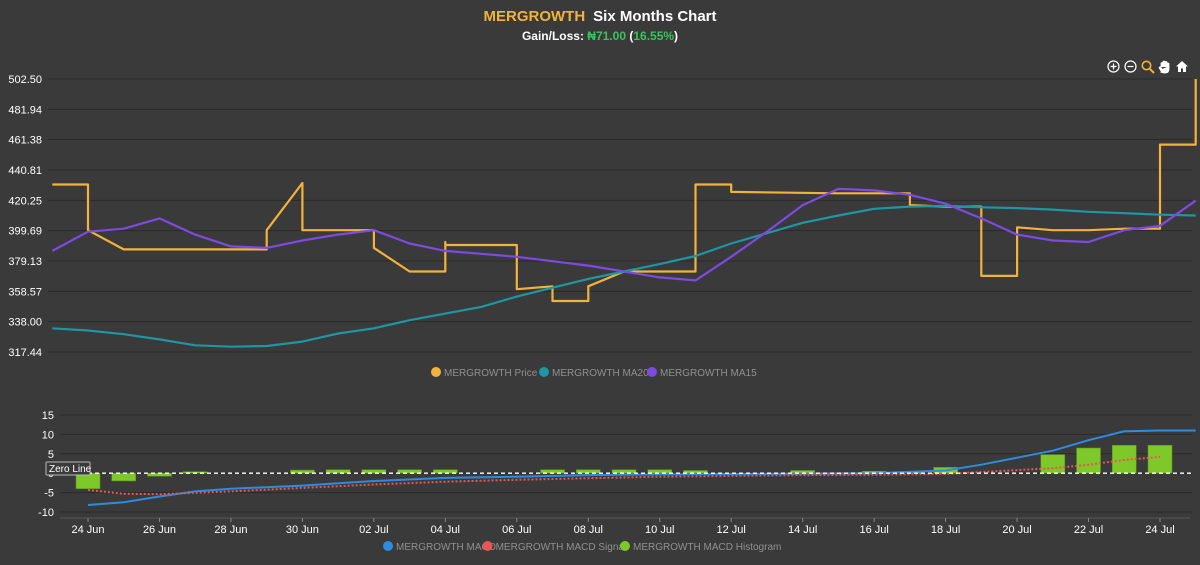  What do you see at coordinates (1130, 66) in the screenshot?
I see `zoom-out-icon` at bounding box center [1130, 66].